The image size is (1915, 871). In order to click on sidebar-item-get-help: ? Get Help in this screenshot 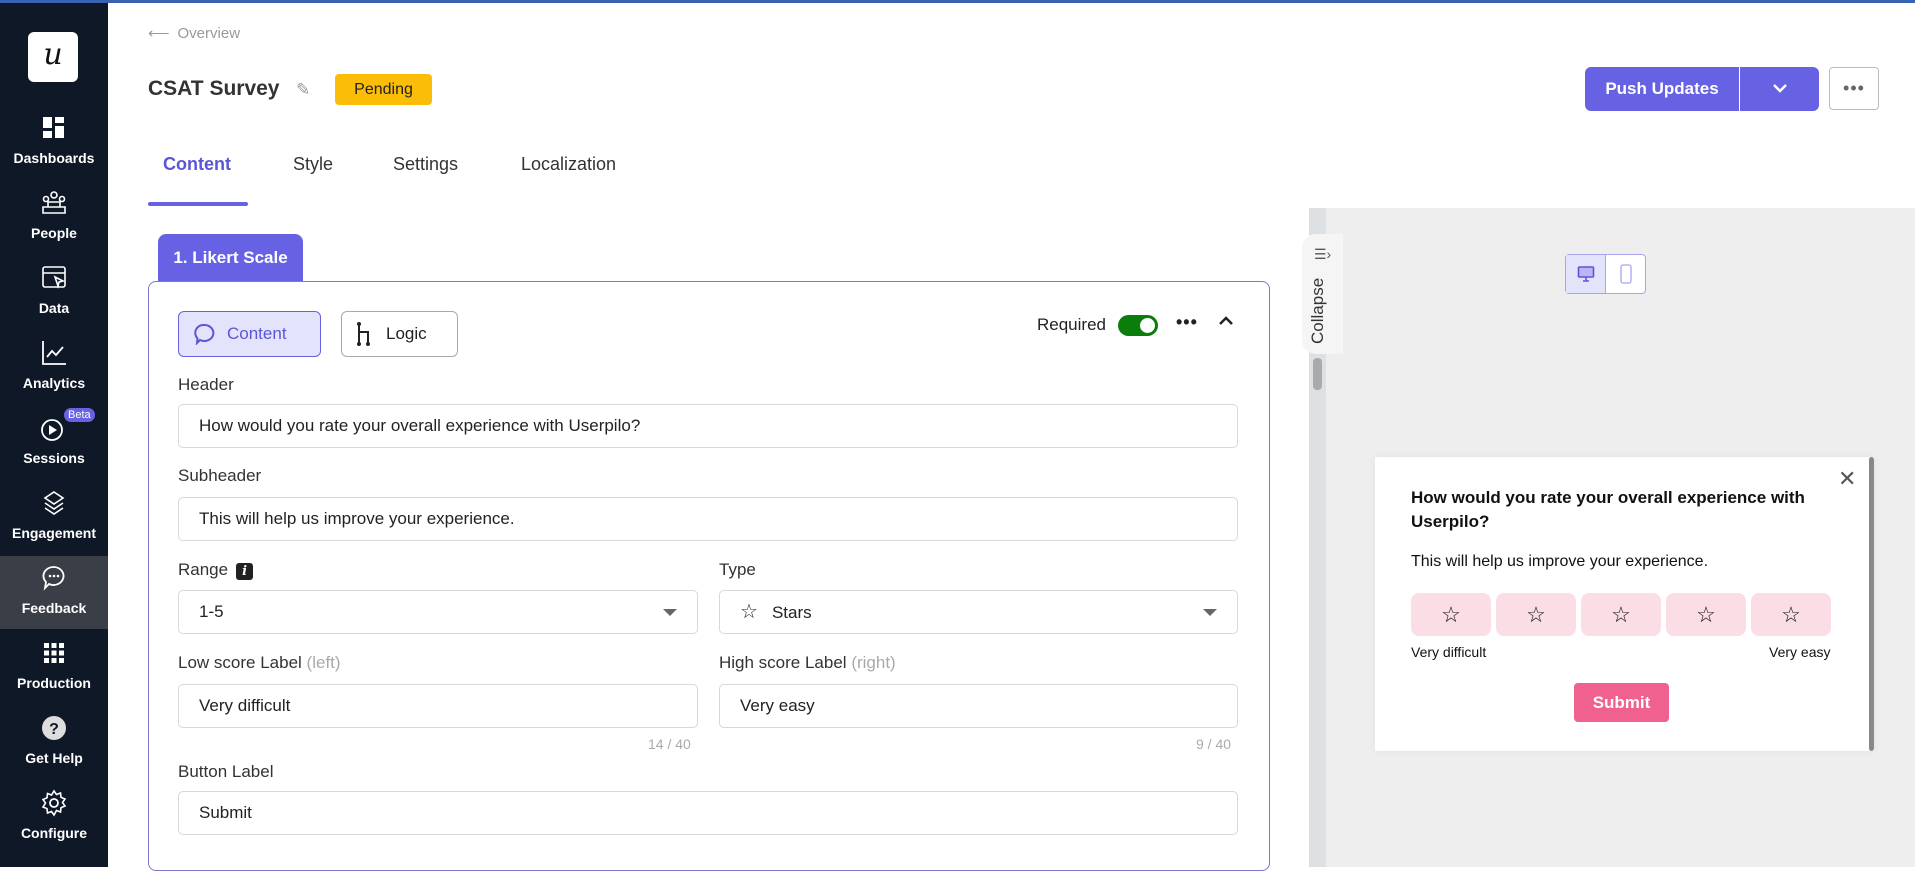, I will do `click(54, 742)`.